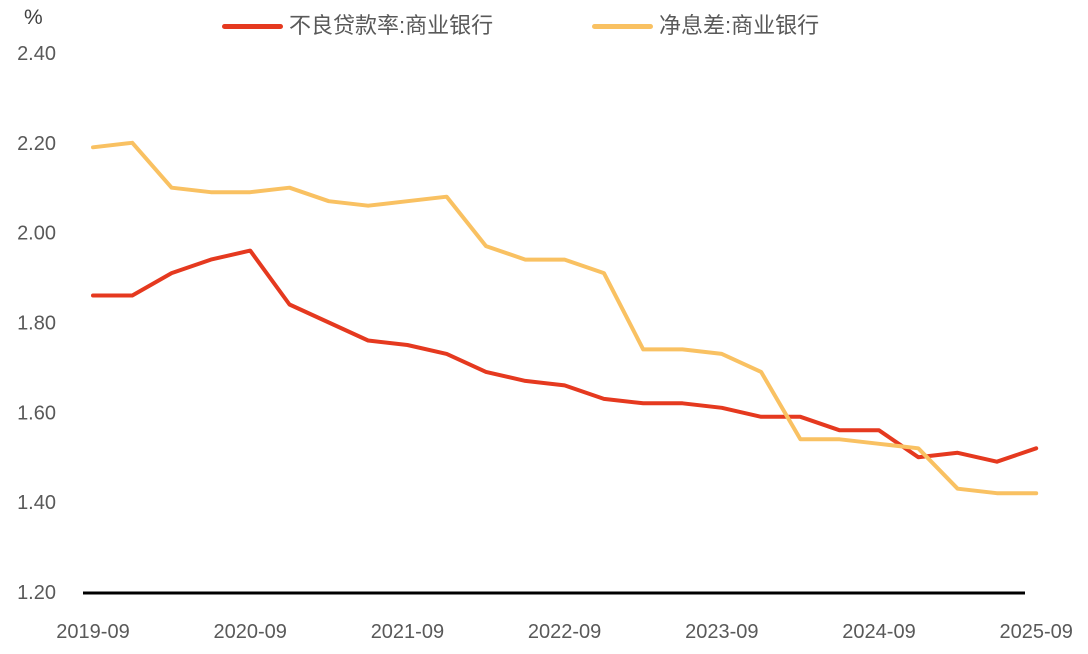 The height and width of the screenshot is (654, 1088). I want to click on x-tick-label: 2019-09, so click(92, 632).